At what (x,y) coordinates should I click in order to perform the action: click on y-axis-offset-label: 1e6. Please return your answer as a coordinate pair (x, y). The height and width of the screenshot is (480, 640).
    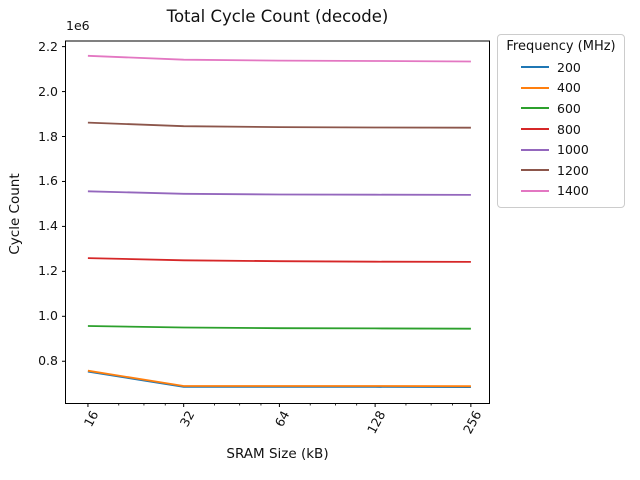
    Looking at the image, I should click on (78, 25).